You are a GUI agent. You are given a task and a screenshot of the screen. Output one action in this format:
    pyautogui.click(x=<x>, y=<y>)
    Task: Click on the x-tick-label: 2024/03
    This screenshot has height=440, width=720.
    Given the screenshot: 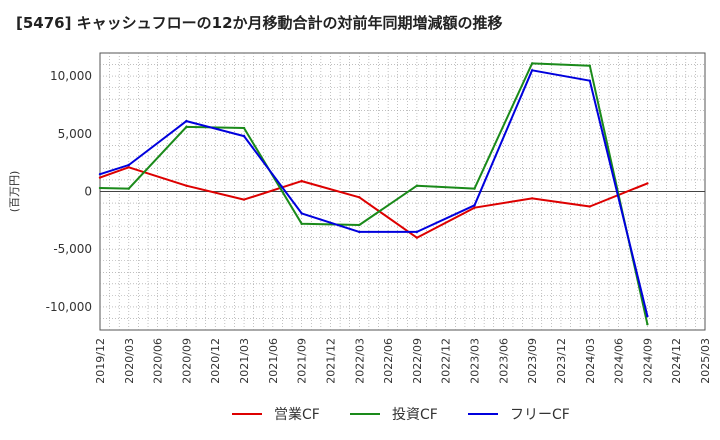 What is the action you would take?
    pyautogui.click(x=590, y=361)
    